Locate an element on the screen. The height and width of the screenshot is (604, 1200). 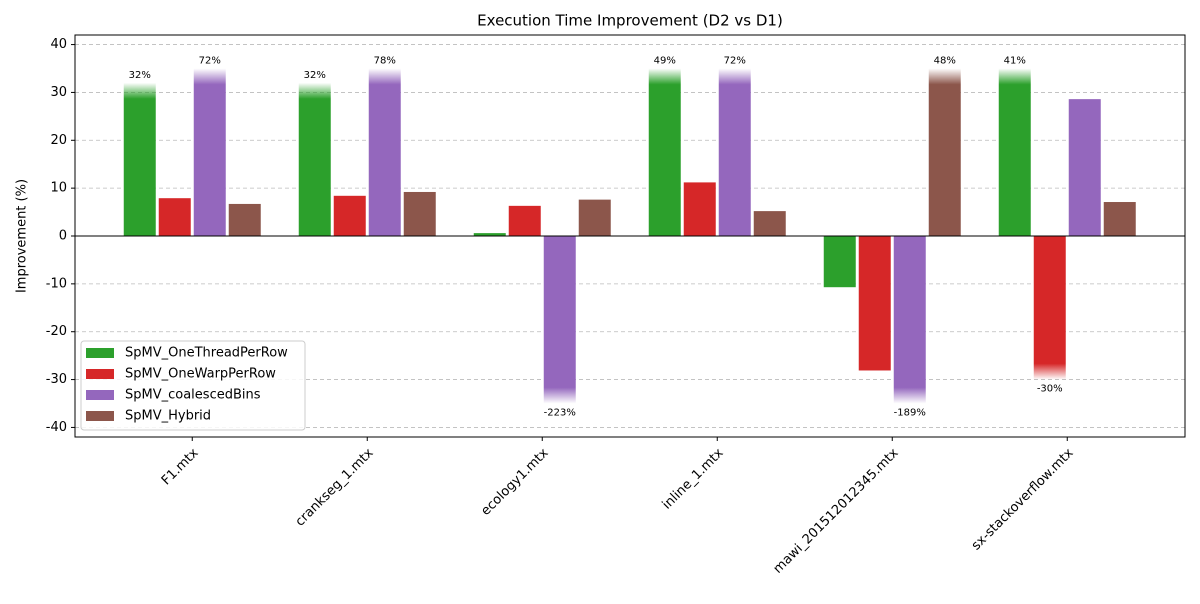
legend-box is located at coordinates (193, 385).